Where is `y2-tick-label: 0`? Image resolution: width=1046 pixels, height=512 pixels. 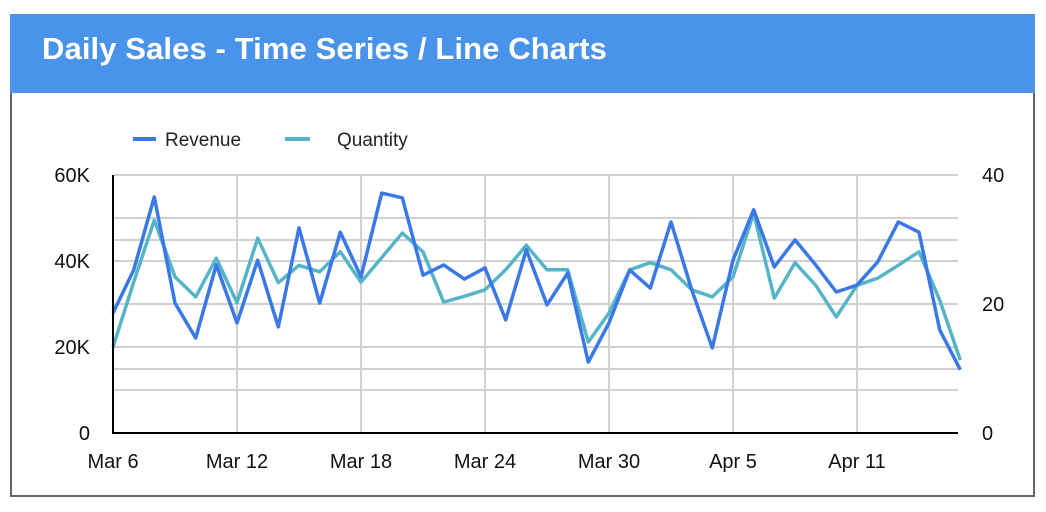
y2-tick-label: 0 is located at coordinates (987, 434).